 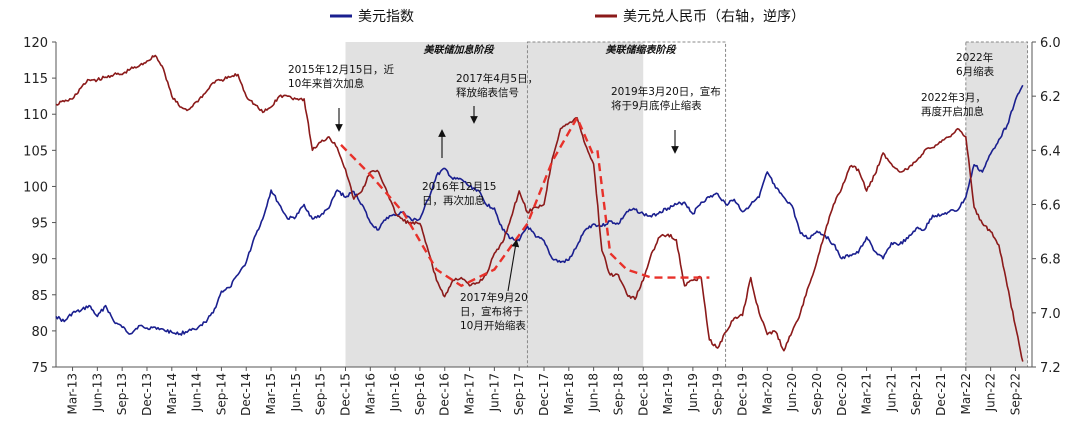 I want to click on y-left-tick-label: 110, so click(x=35, y=115).